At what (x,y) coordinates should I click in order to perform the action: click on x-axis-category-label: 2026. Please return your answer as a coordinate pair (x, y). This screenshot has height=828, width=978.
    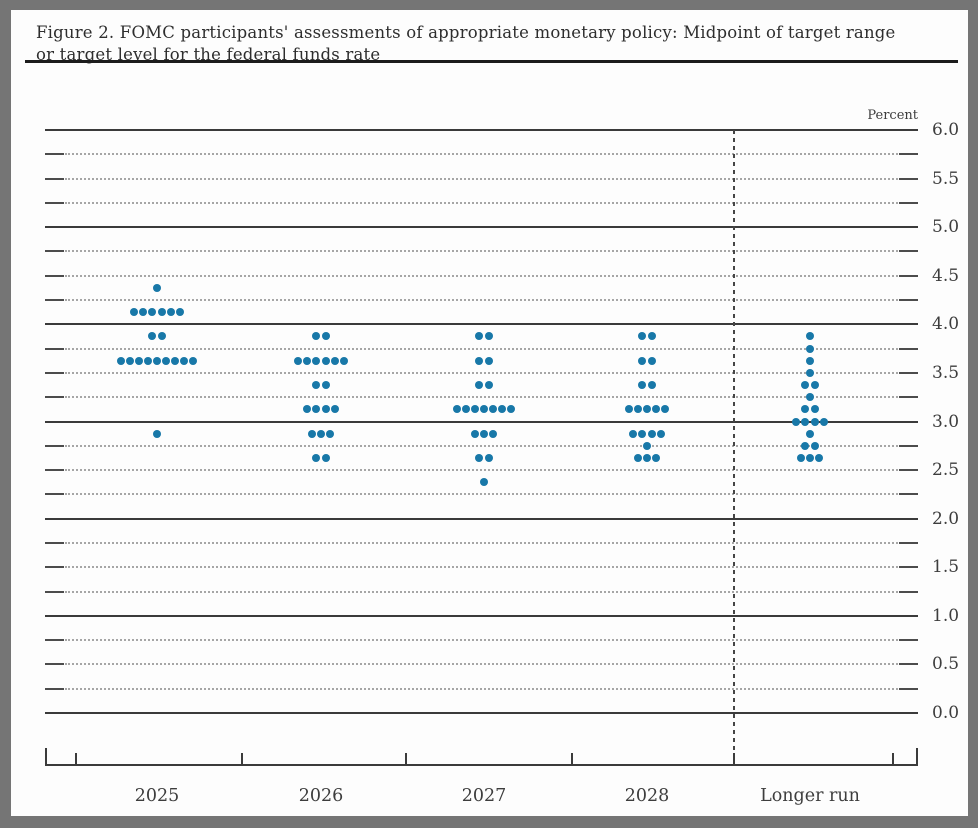
    Looking at the image, I should click on (321, 796).